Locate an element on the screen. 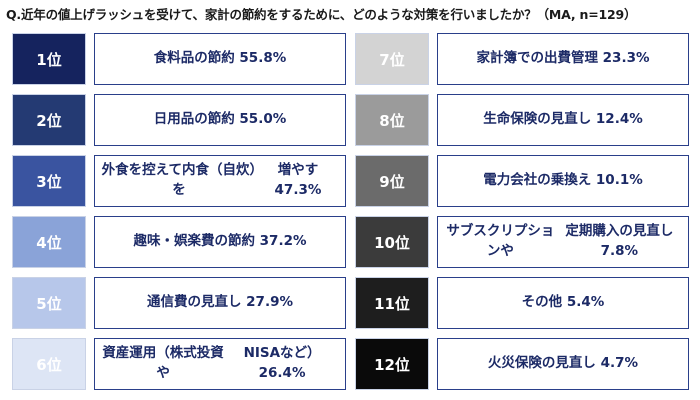 The height and width of the screenshot is (400, 700). ranking-row: 3位 外食を控えて内食（自炊）を 増やす 47.3% is located at coordinates (179, 181).